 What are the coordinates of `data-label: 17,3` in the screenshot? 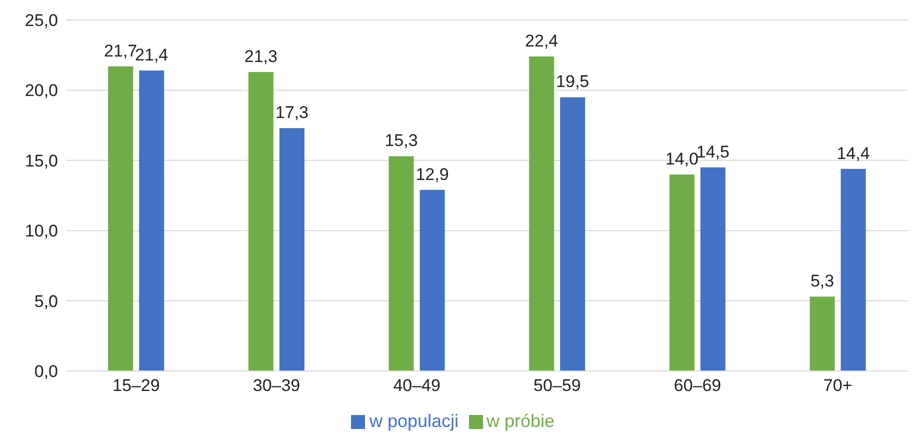 It's located at (291, 112).